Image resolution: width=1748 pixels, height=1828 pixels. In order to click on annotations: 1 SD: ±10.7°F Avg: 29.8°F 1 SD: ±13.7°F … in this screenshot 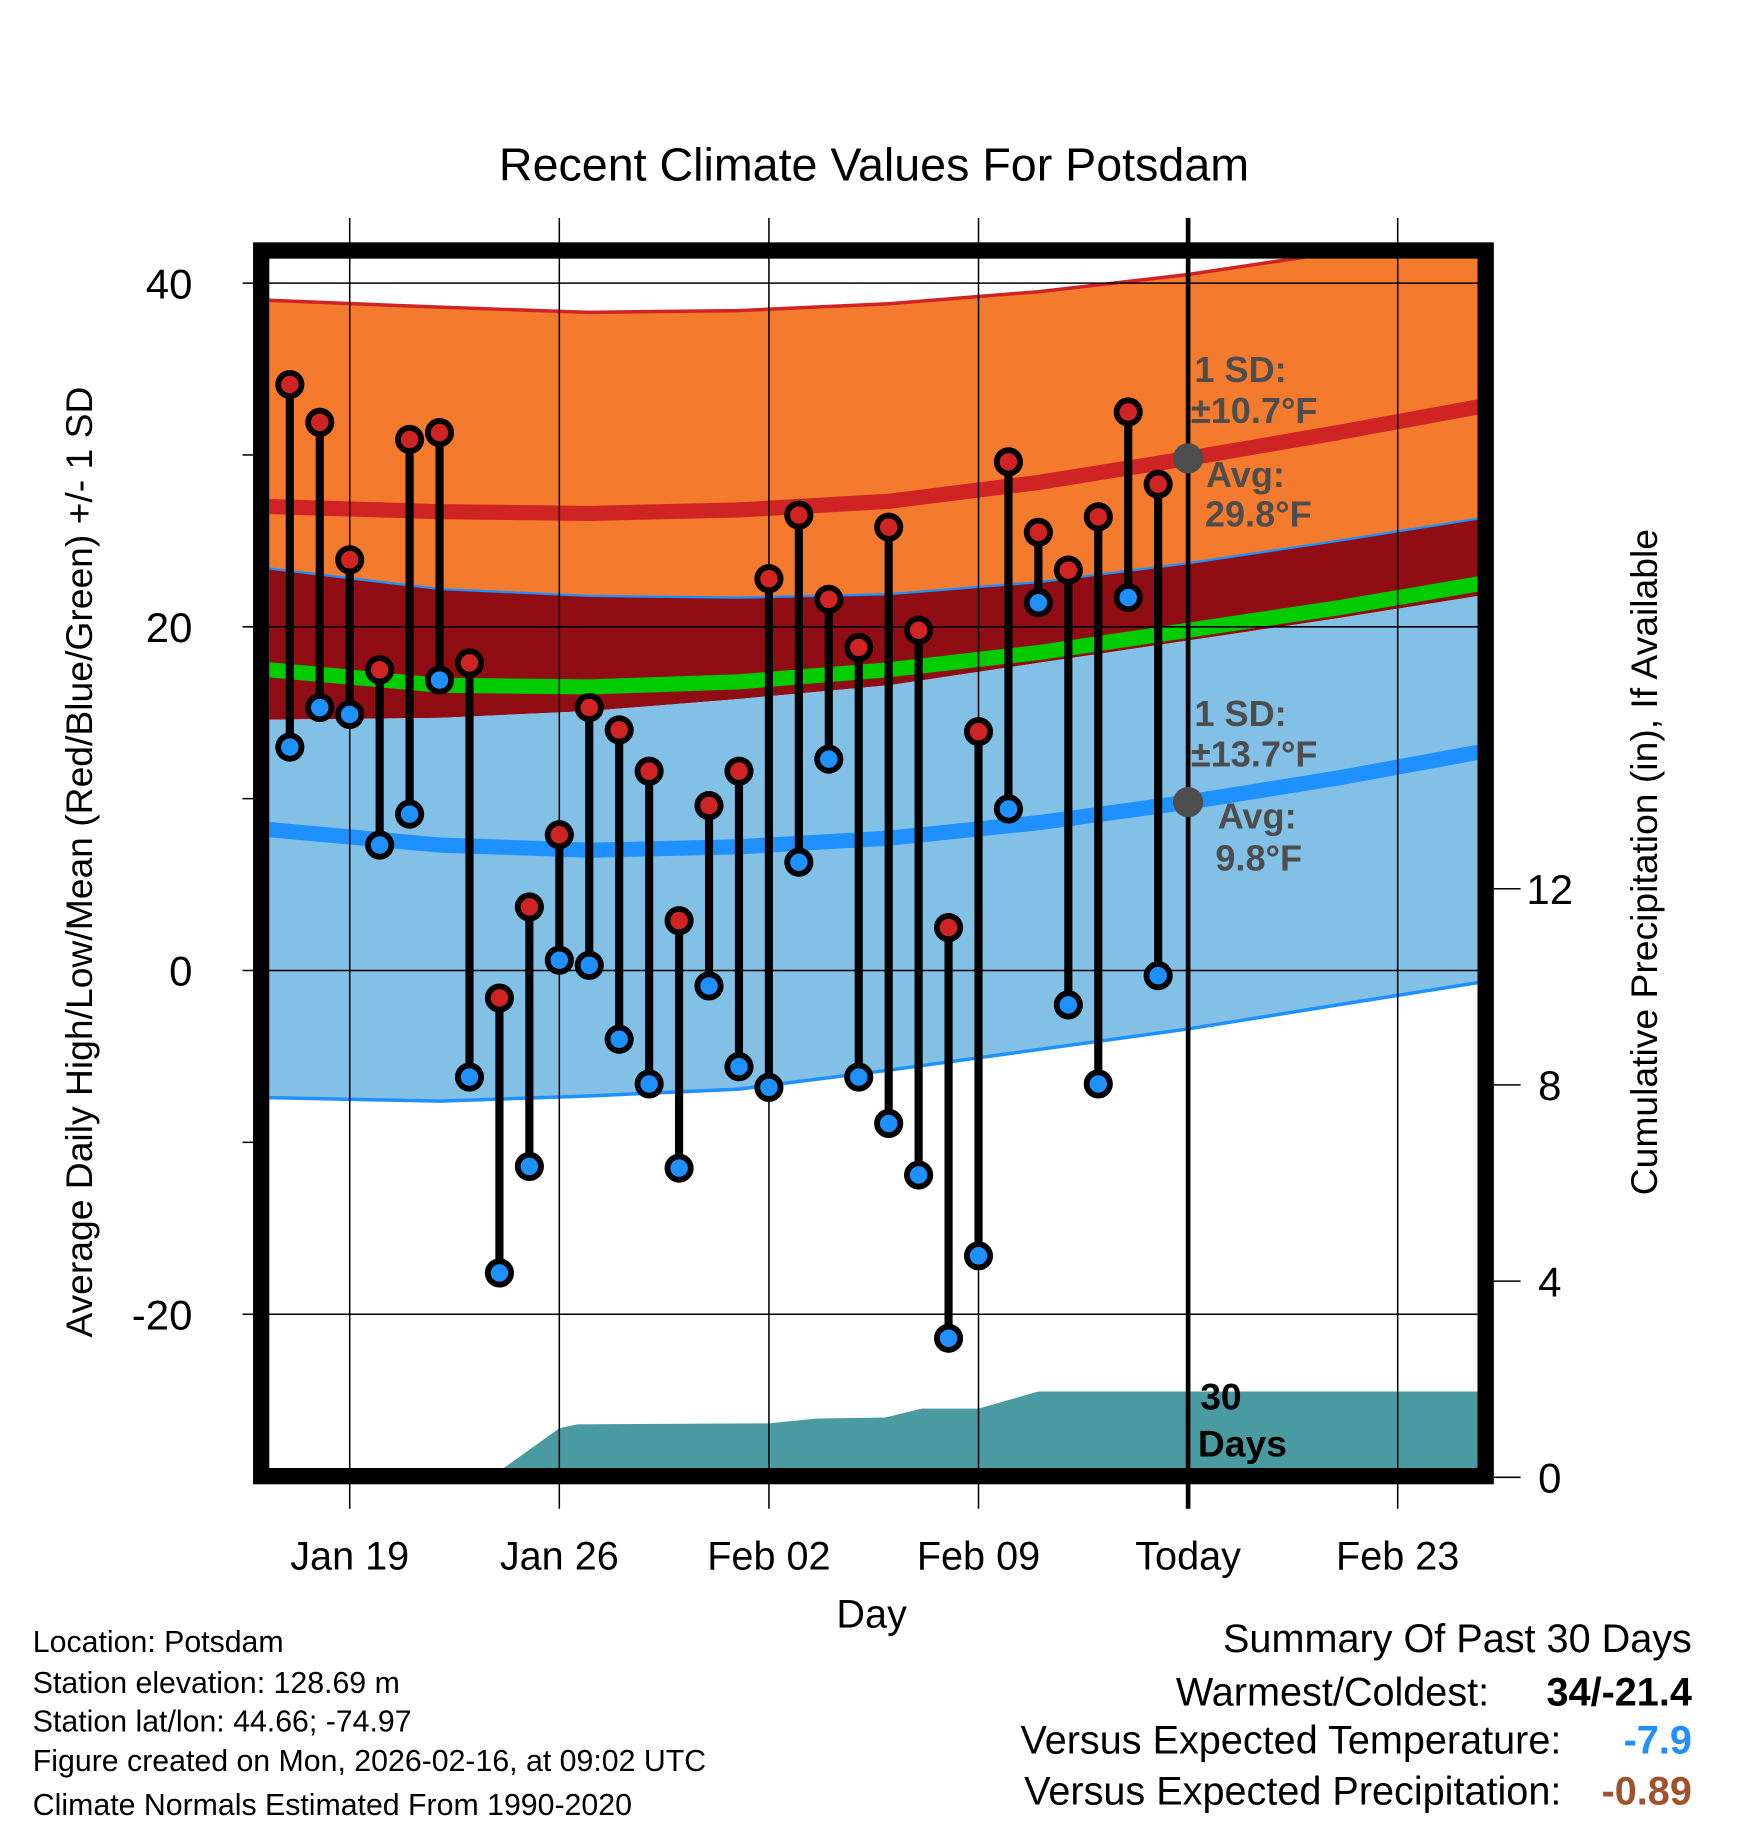, I will do `click(1254, 906)`.